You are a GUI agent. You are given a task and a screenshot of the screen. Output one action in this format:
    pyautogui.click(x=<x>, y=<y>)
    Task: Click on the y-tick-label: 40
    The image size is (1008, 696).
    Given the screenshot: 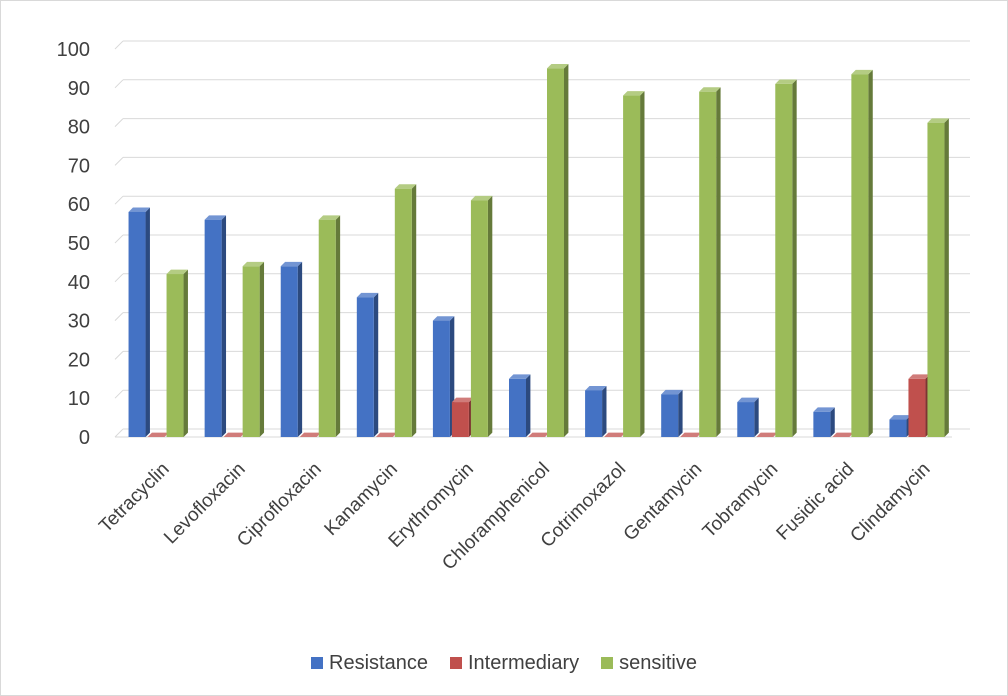 What is the action you would take?
    pyautogui.click(x=79, y=283)
    